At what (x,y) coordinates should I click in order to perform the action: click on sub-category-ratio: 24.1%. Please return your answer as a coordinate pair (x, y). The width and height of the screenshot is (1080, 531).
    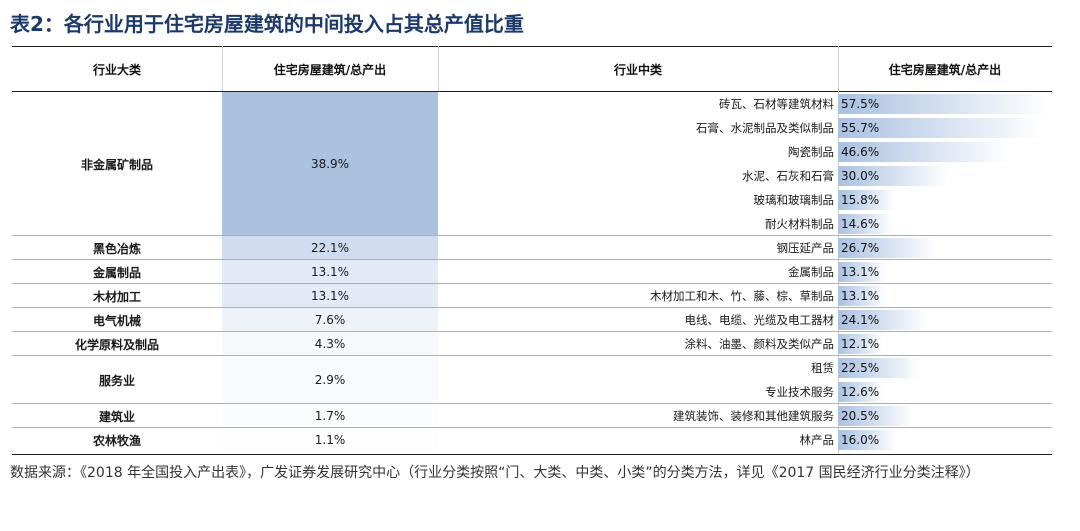
    Looking at the image, I should click on (860, 320).